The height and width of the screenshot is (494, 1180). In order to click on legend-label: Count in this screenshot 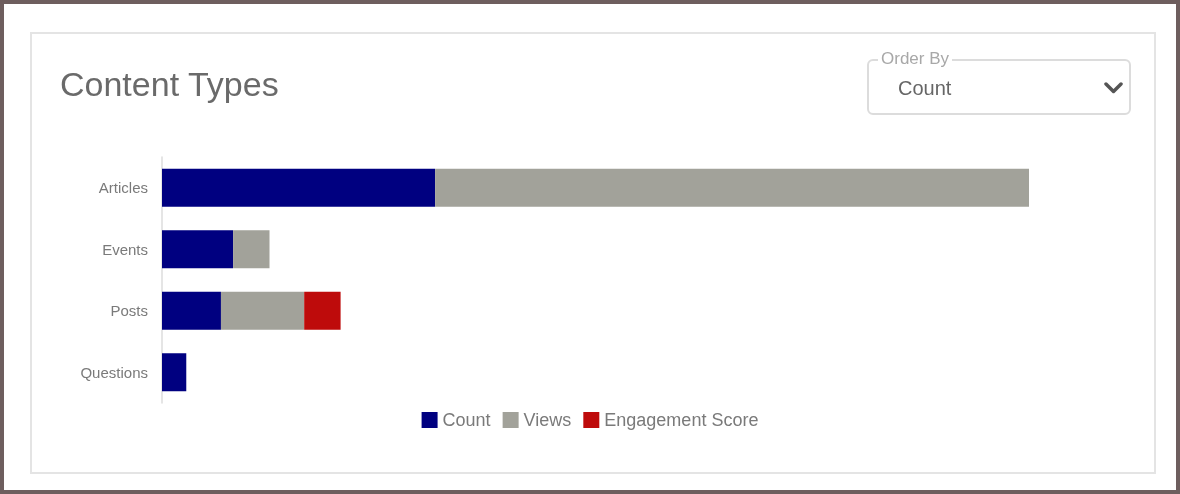, I will do `click(466, 420)`.